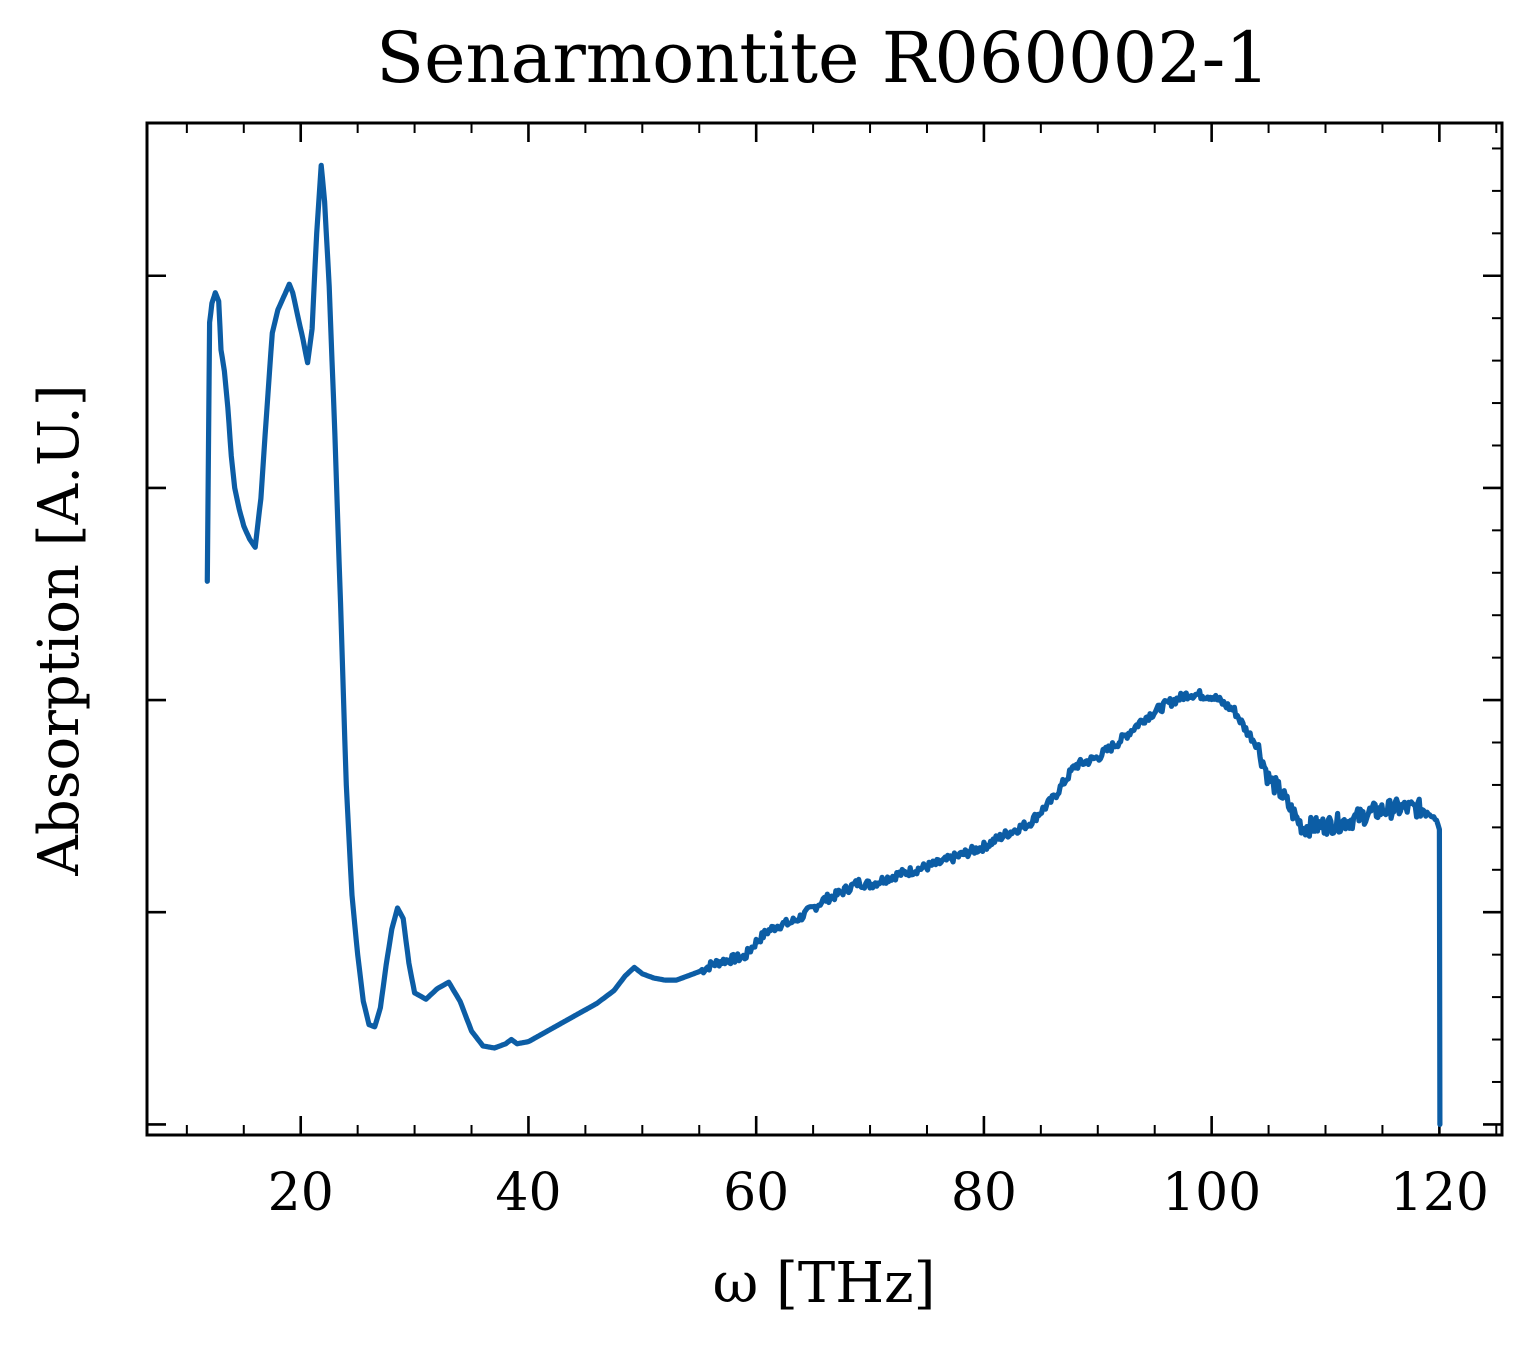 The height and width of the screenshot is (1345, 1527). I want to click on x-tick-label: 20, so click(301, 1193).